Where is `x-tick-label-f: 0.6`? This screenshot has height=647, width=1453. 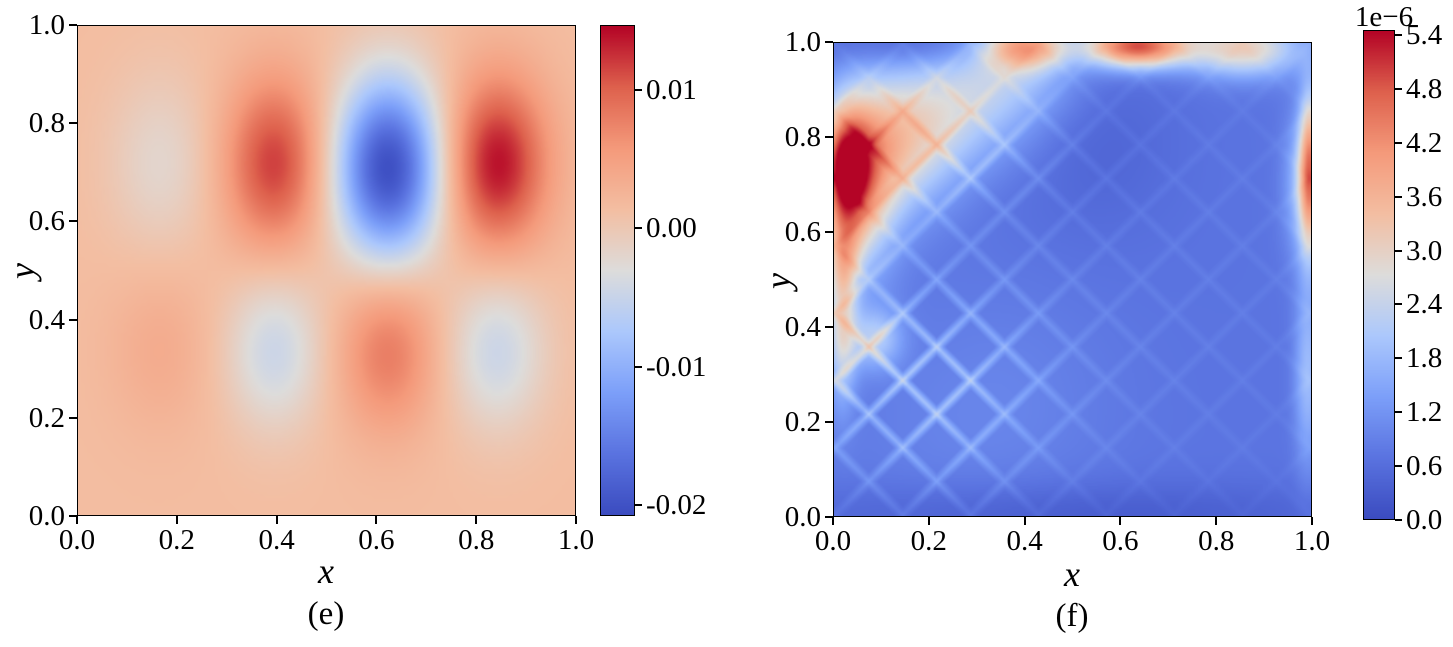 x-tick-label-f: 0.6 is located at coordinates (1120, 541).